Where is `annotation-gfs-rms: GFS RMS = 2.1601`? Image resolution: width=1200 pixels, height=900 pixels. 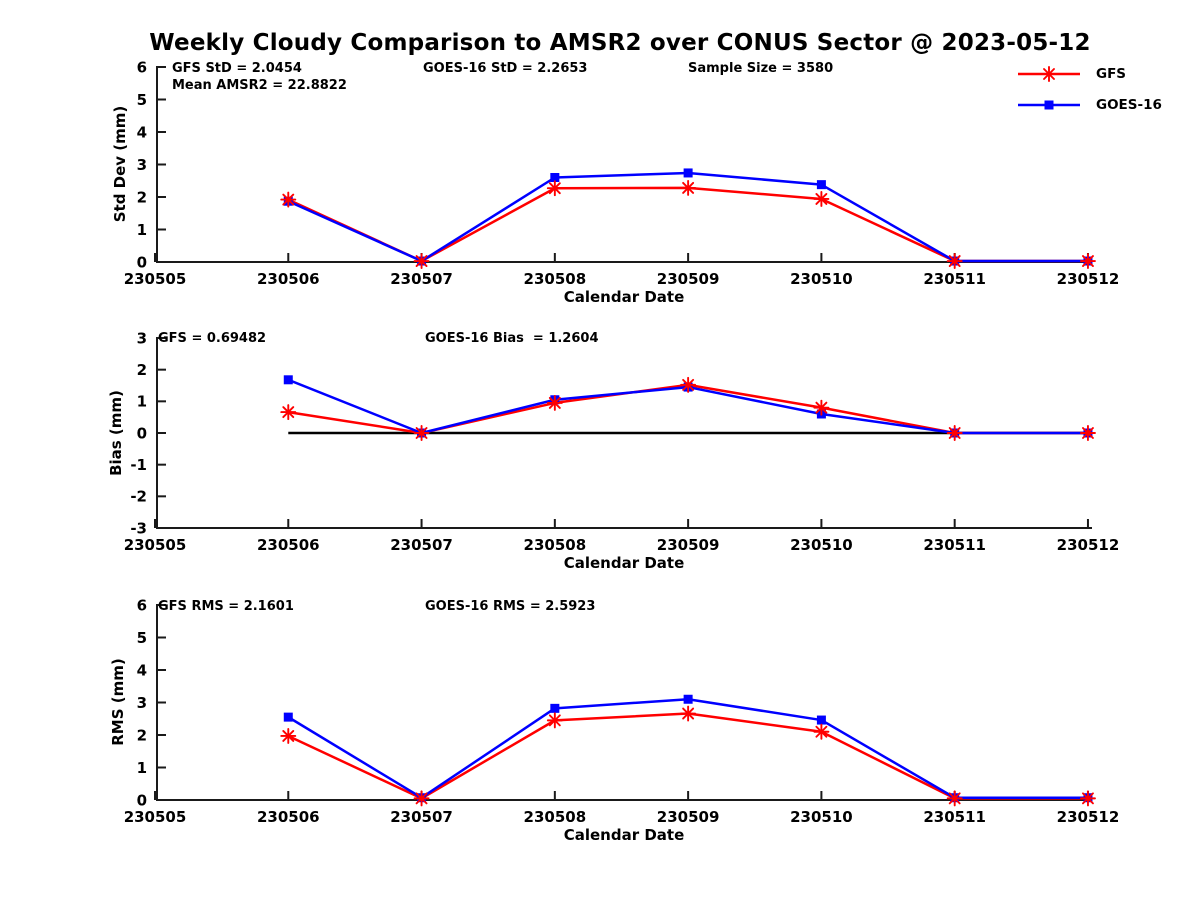
annotation-gfs-rms: GFS RMS = 2.1601 is located at coordinates (226, 606).